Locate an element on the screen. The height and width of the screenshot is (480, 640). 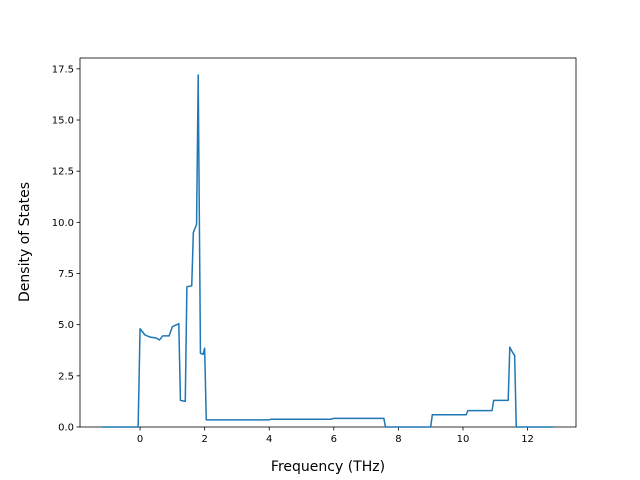
x-tick-label: 12 is located at coordinates (527, 439).